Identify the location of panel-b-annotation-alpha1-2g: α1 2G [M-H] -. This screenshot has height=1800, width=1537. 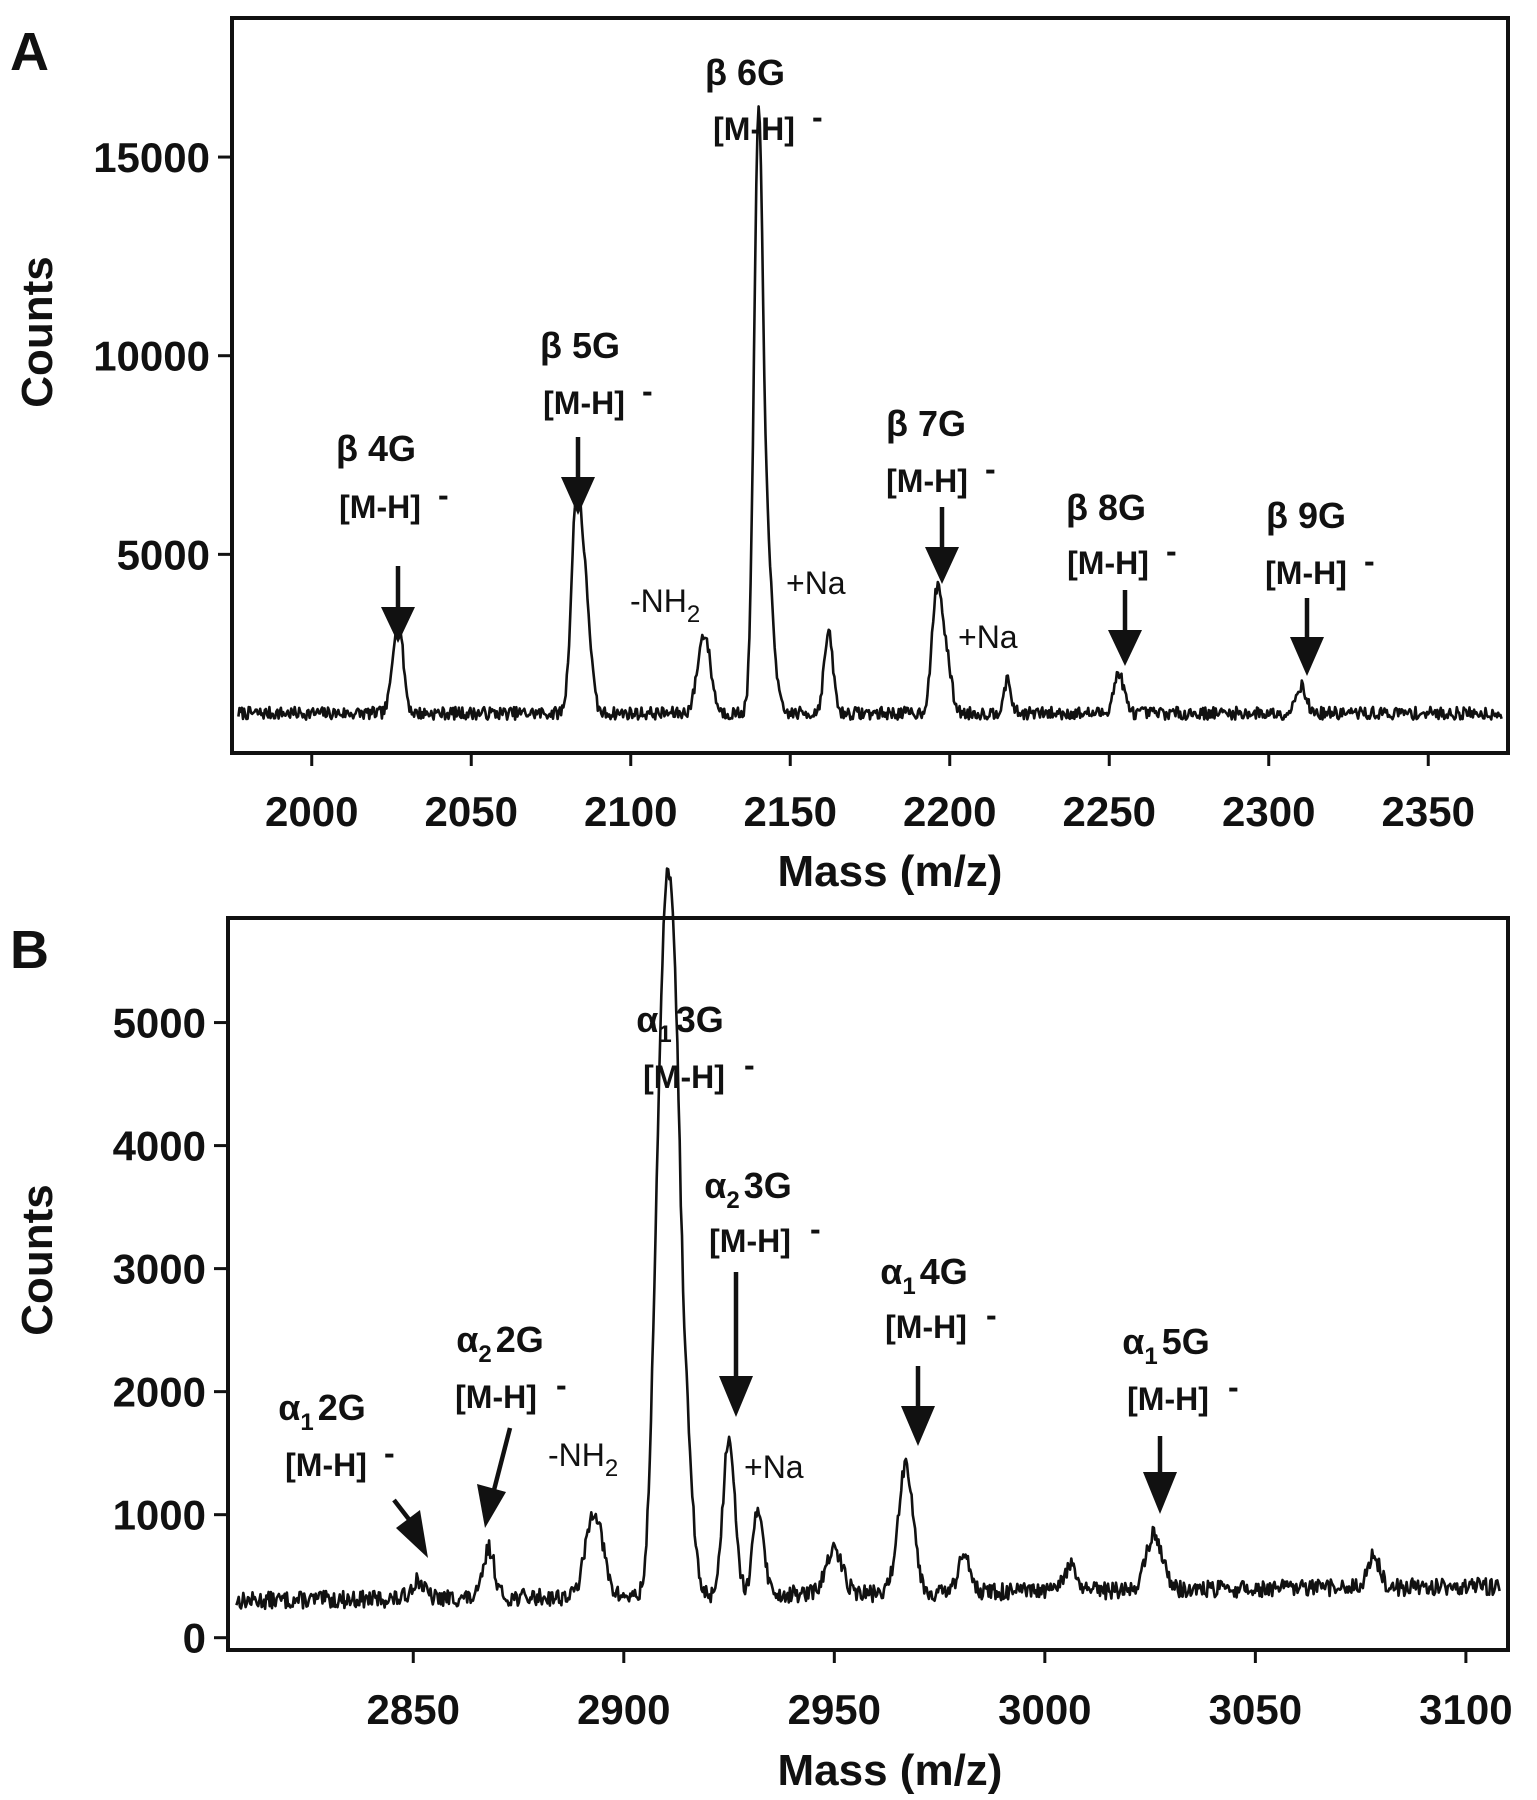
(353, 1472).